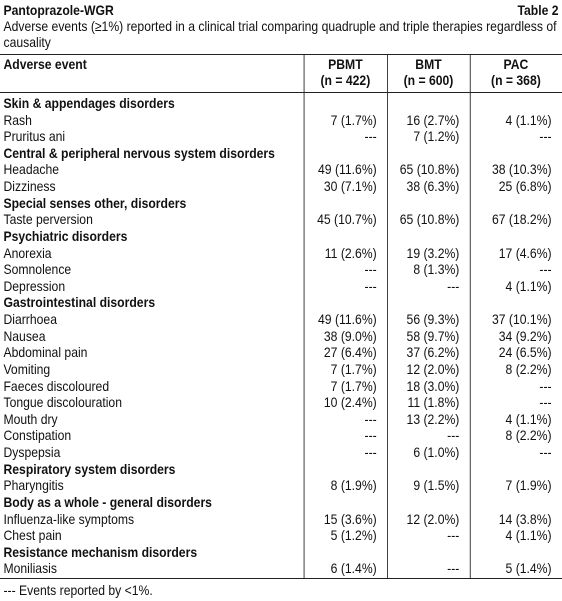  I want to click on row-label: Faeces discoloured, so click(56, 385).